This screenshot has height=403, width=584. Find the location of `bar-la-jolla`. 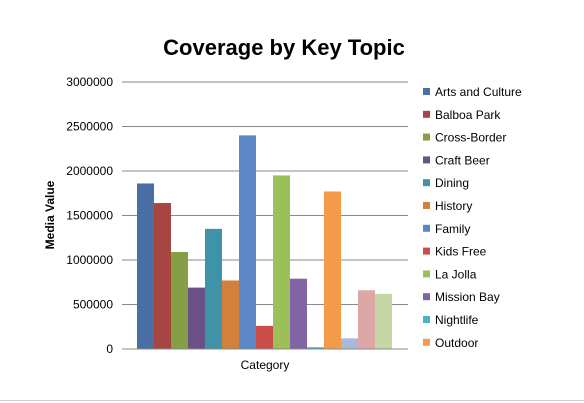

bar-la-jolla is located at coordinates (281, 262).